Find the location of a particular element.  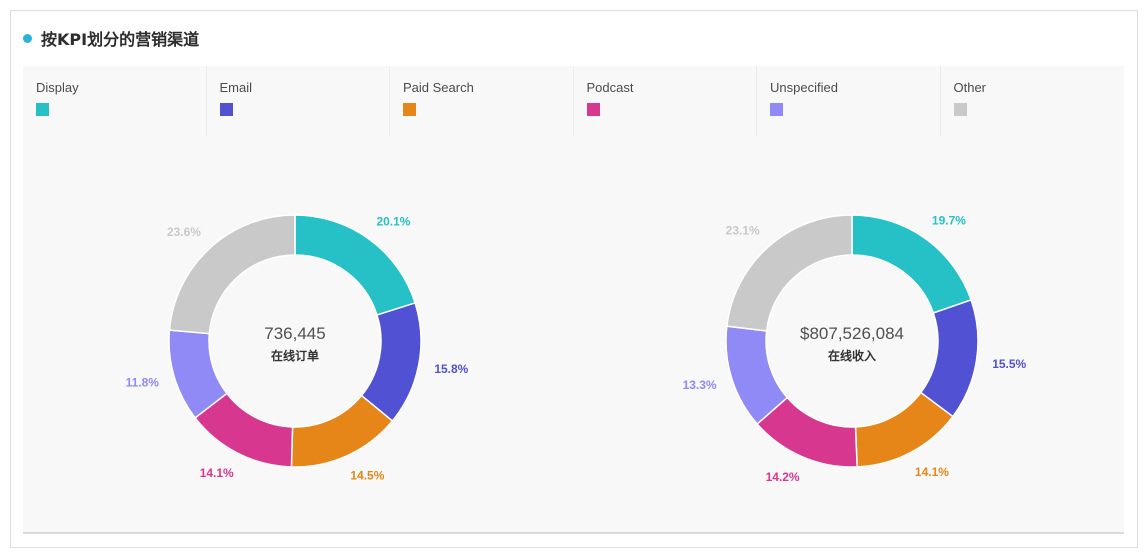

title-bullet-icon is located at coordinates (27, 38).